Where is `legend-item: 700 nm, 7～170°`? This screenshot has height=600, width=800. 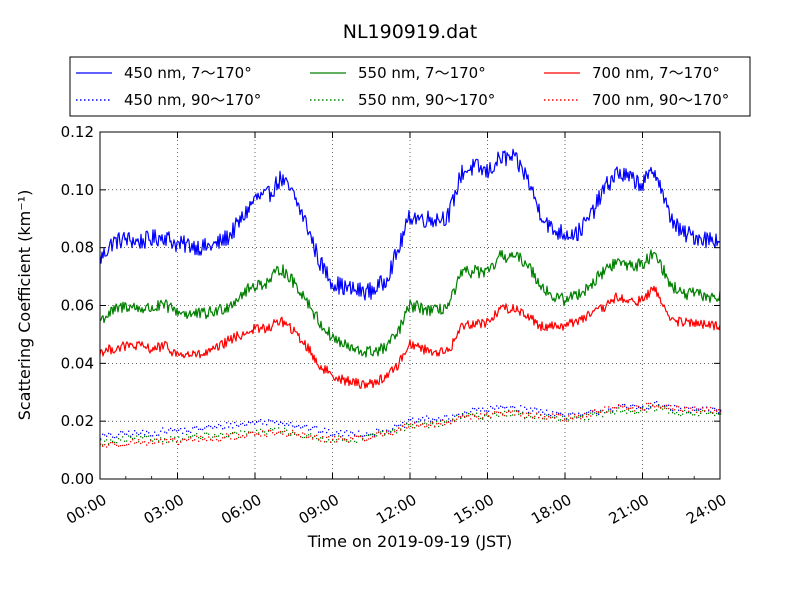
legend-item: 700 nm, 7～170° is located at coordinates (632, 73).